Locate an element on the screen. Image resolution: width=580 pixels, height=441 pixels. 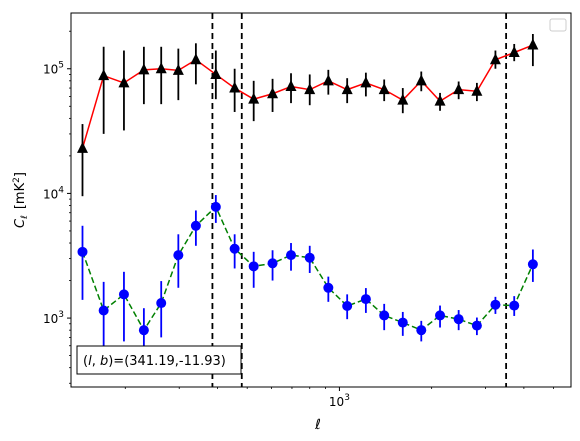
y-label-unit-suffix: ] is located at coordinates (20, 174).